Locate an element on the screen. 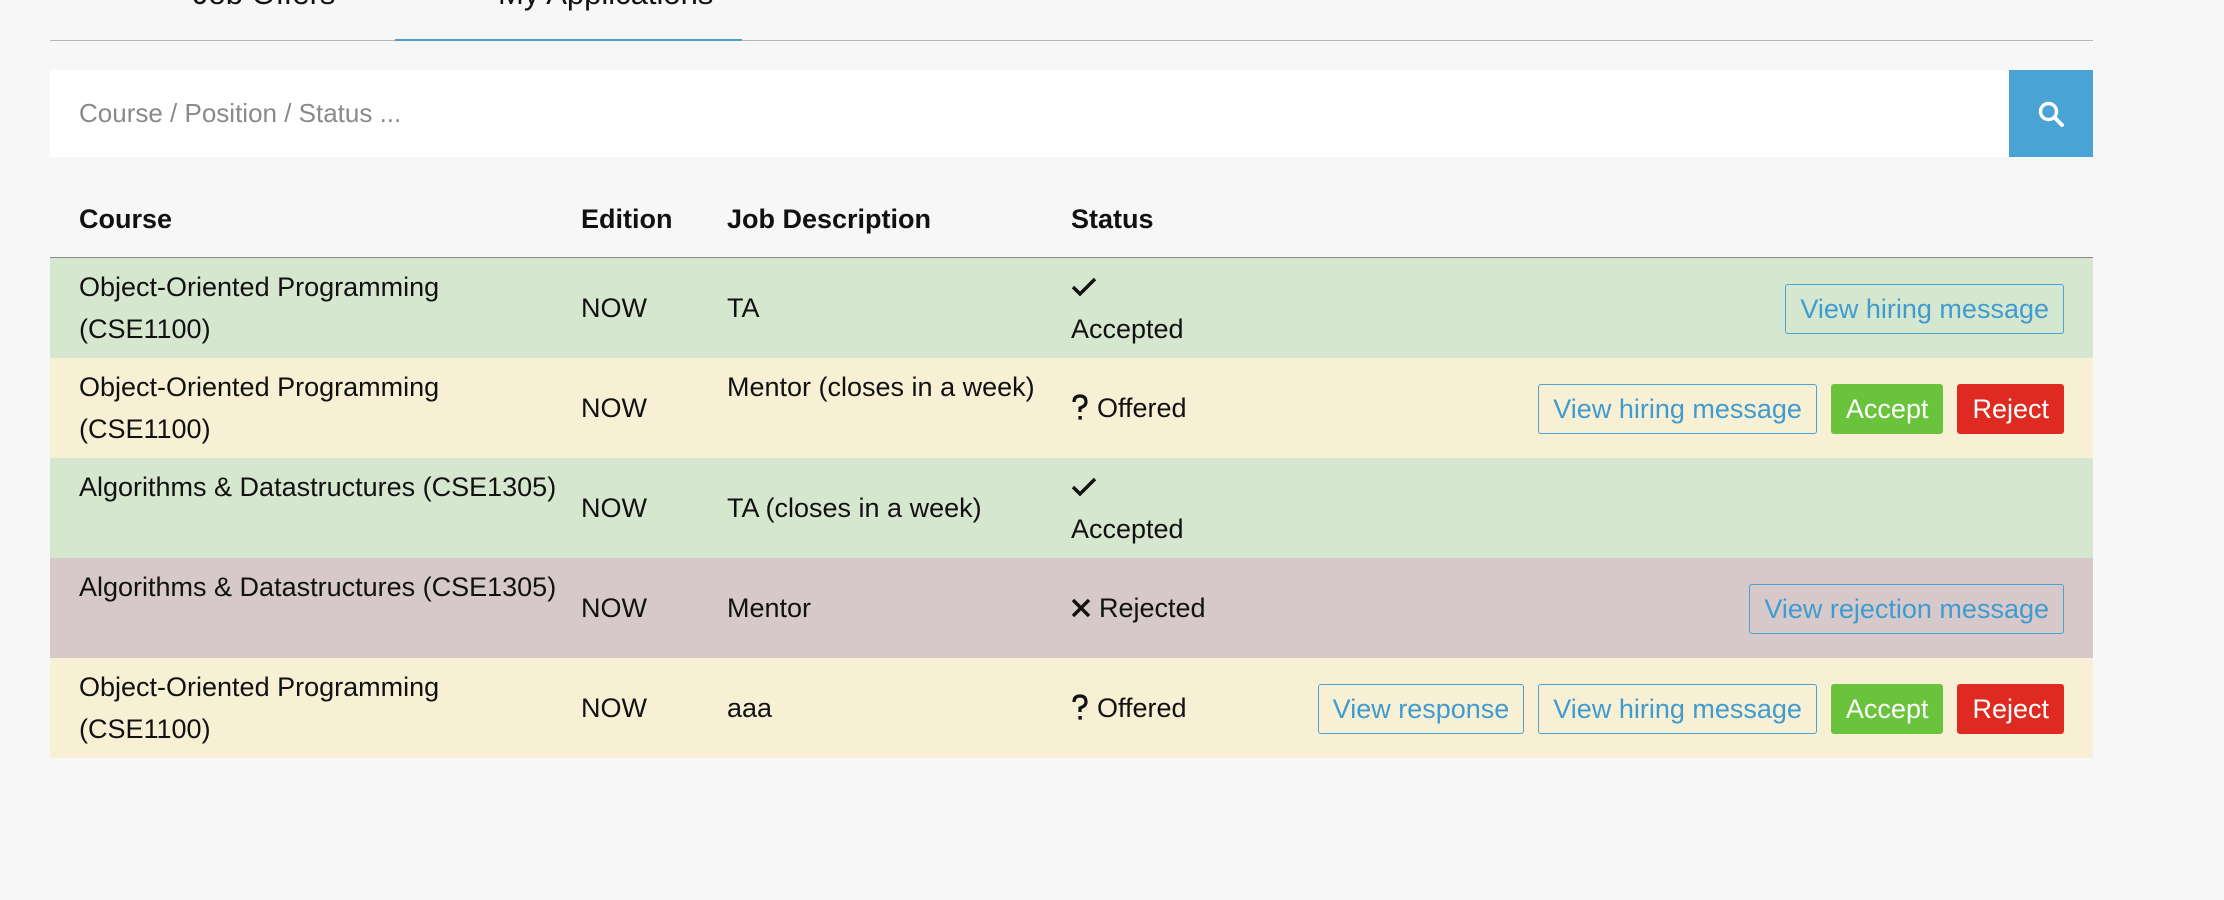  search-icon is located at coordinates (2051, 114).